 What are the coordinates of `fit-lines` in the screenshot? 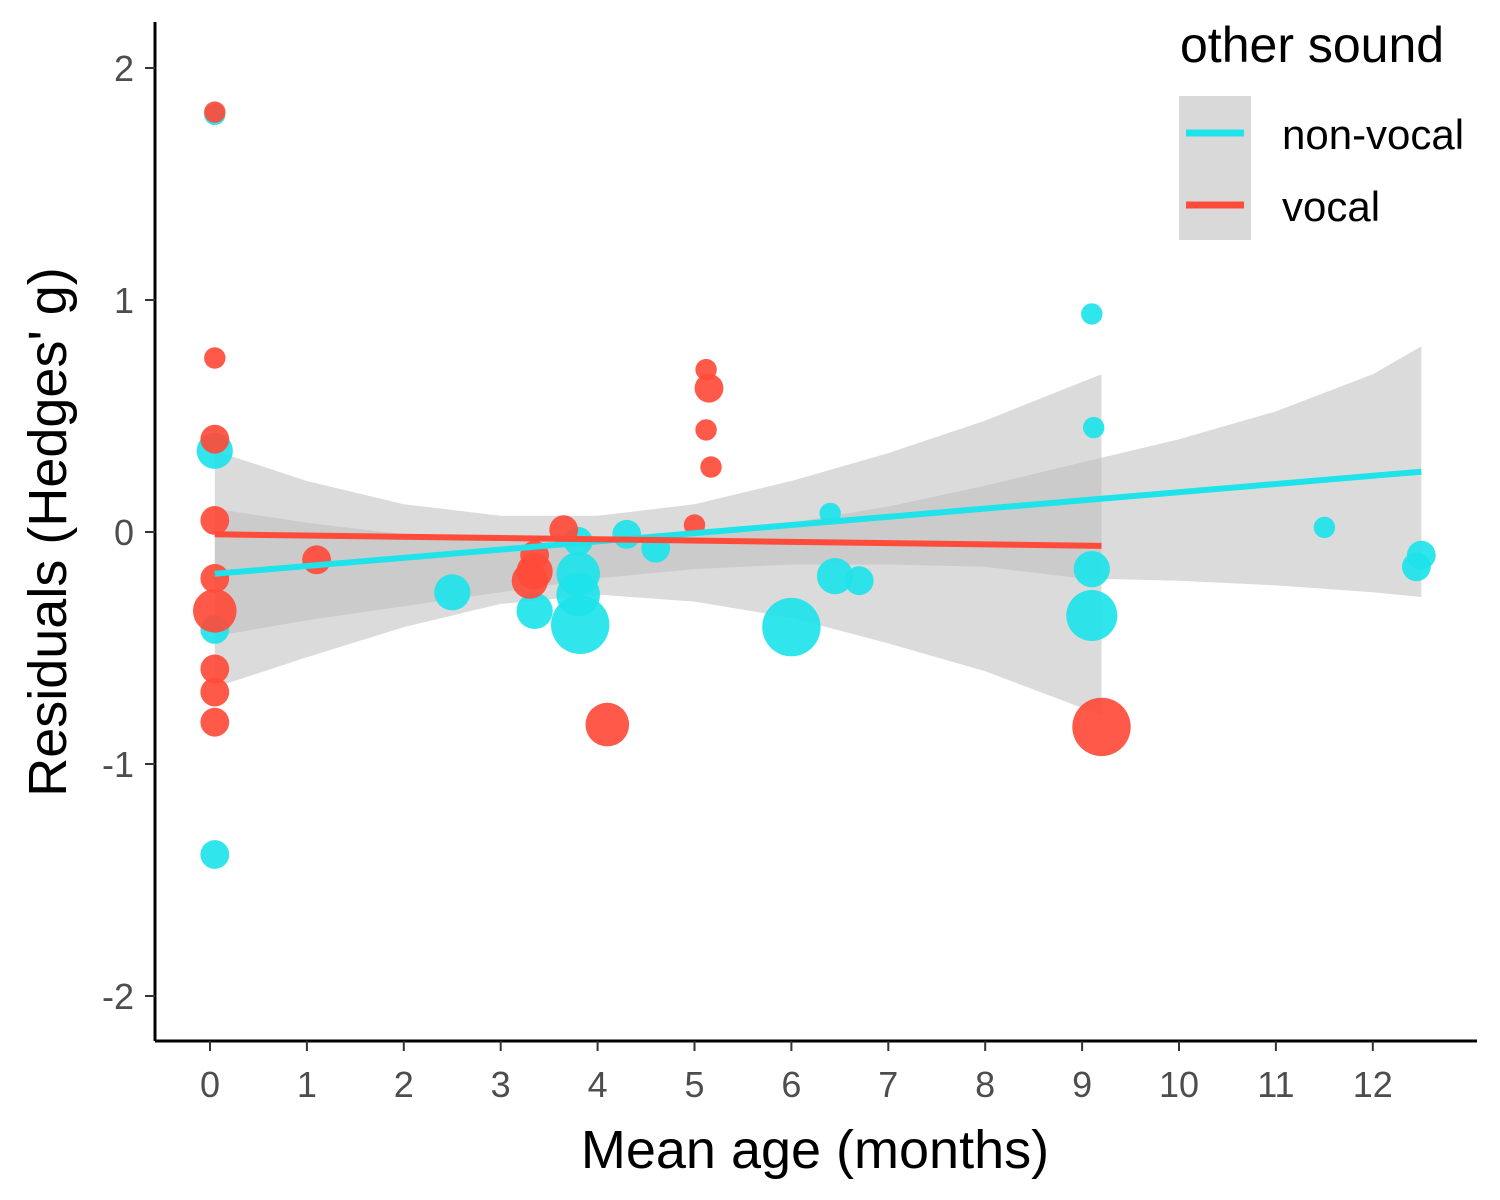 It's located at (818, 522).